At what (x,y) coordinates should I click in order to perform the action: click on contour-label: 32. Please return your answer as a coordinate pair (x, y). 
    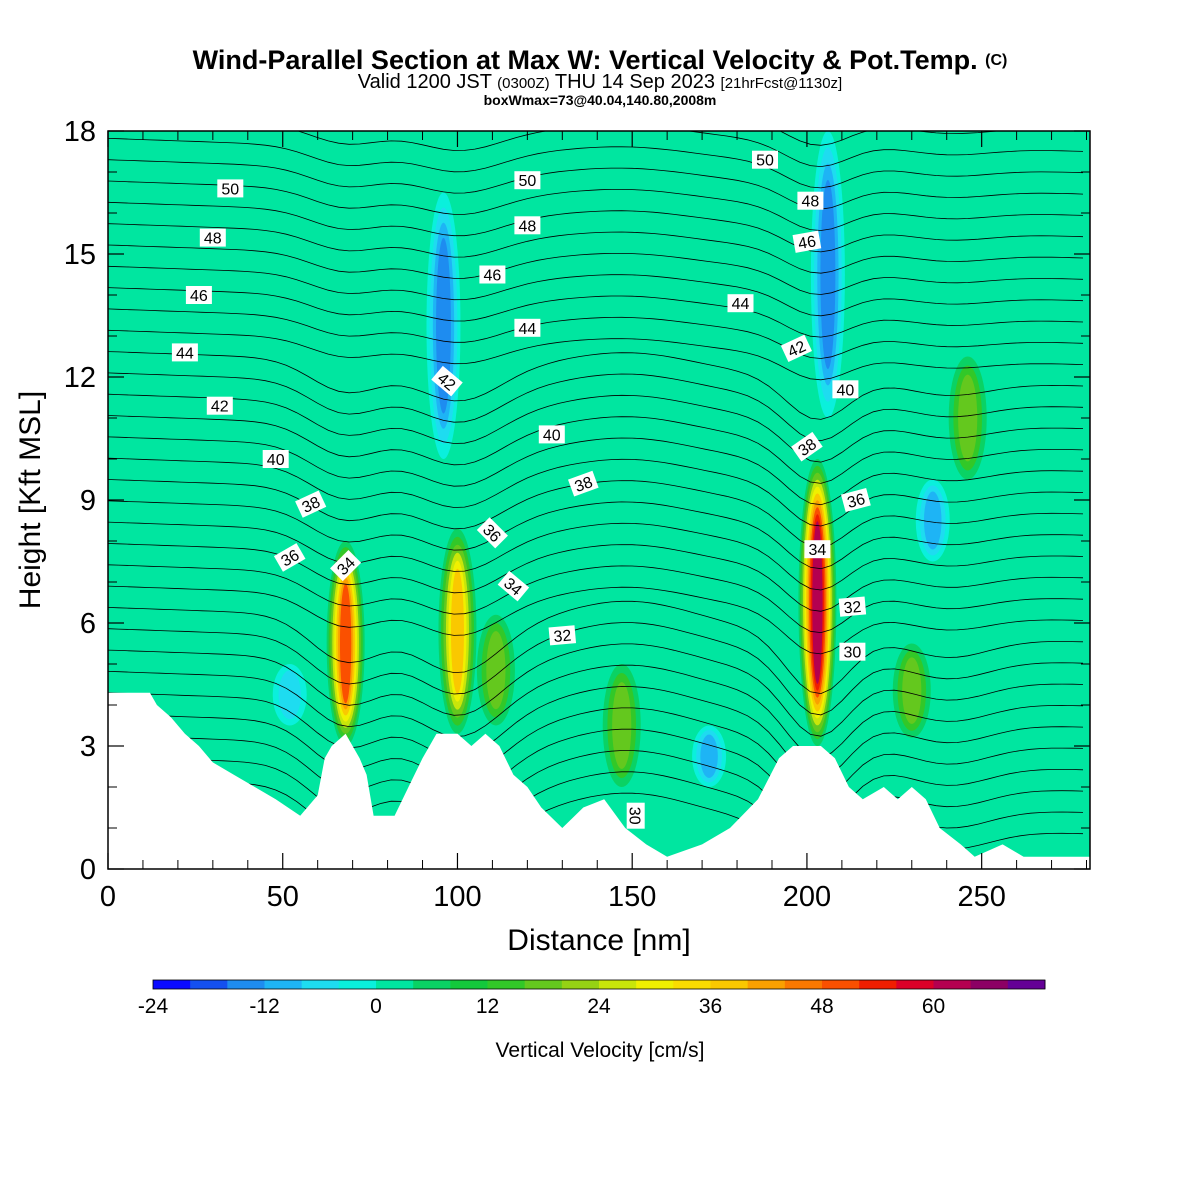
    Looking at the image, I should click on (562, 635).